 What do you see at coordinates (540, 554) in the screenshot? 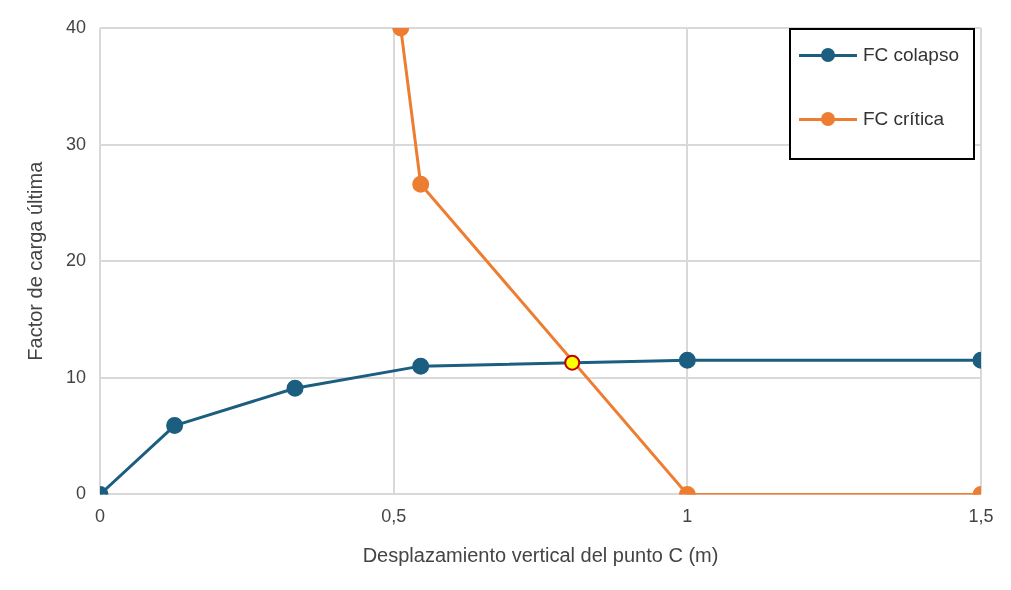
I see `x-axis-title: Desplazamiento vertical del punto C (m)` at bounding box center [540, 554].